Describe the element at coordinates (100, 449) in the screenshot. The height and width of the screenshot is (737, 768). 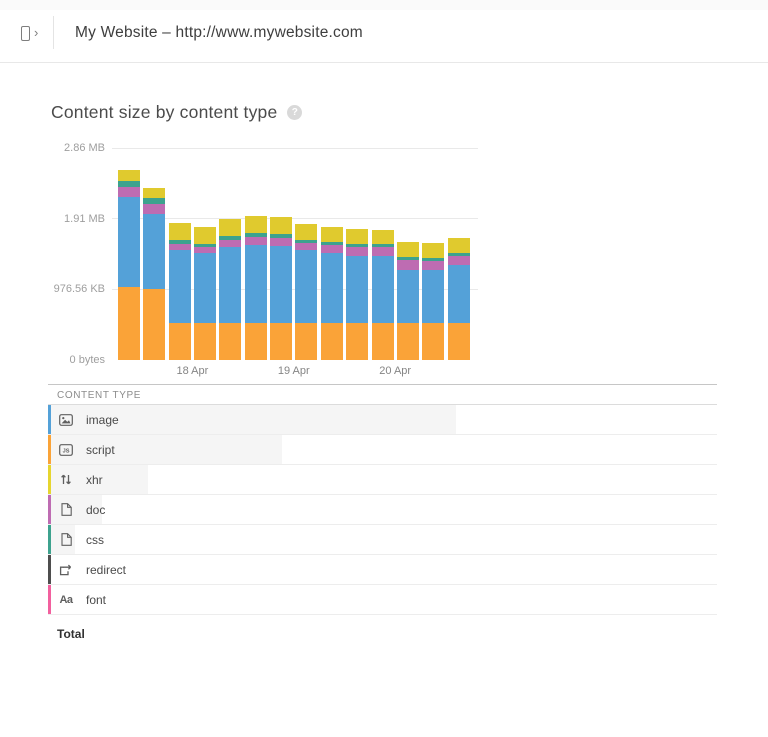
I see `row-label: script` at that location.